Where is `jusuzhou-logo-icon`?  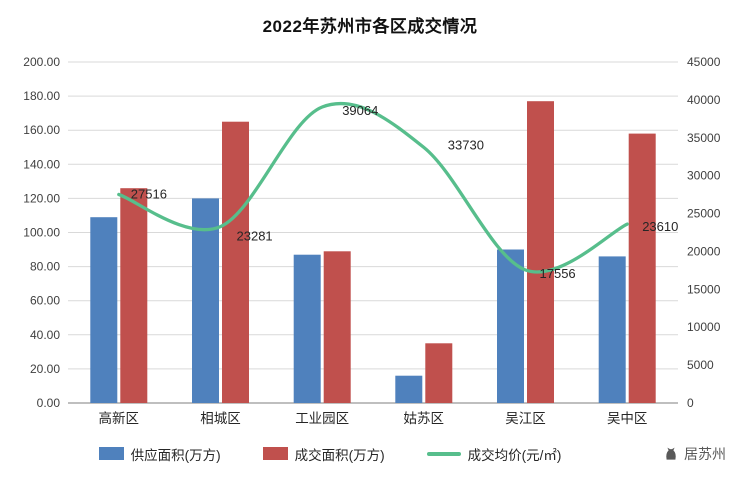
jusuzhou-logo-icon is located at coordinates (671, 453).